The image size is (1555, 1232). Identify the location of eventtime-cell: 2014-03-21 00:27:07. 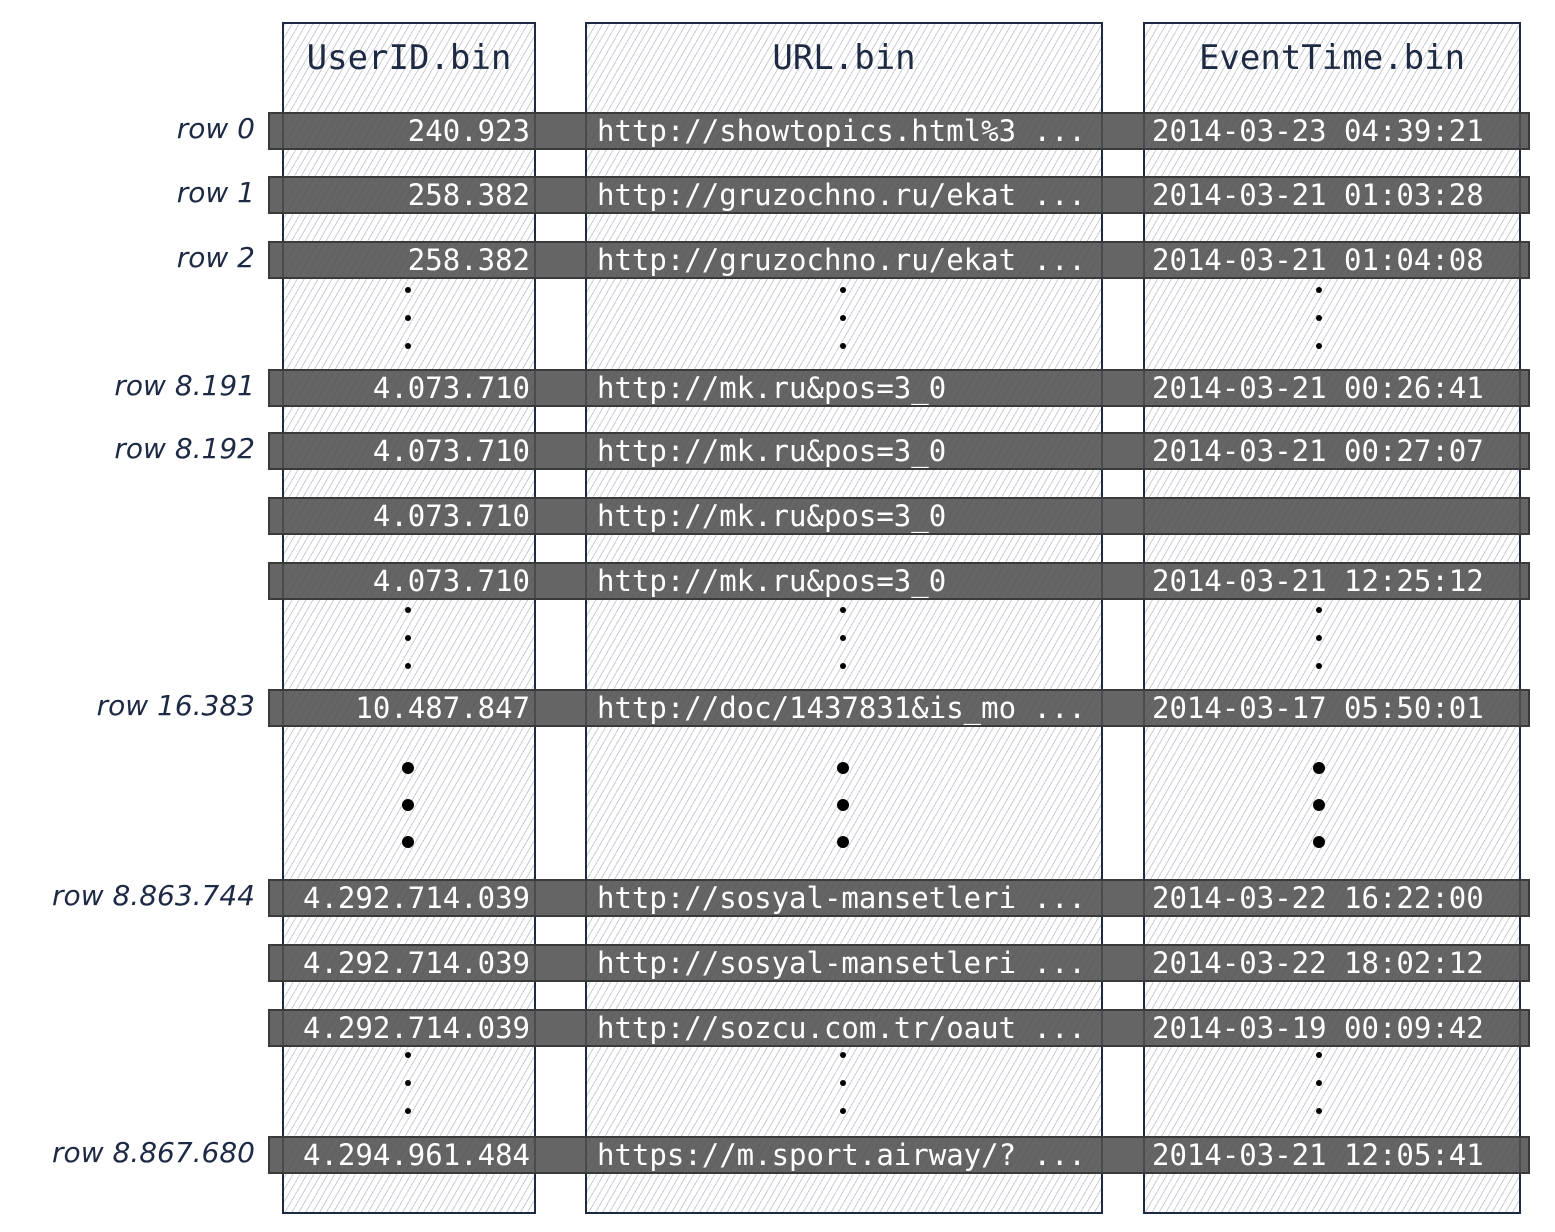
(1318, 451).